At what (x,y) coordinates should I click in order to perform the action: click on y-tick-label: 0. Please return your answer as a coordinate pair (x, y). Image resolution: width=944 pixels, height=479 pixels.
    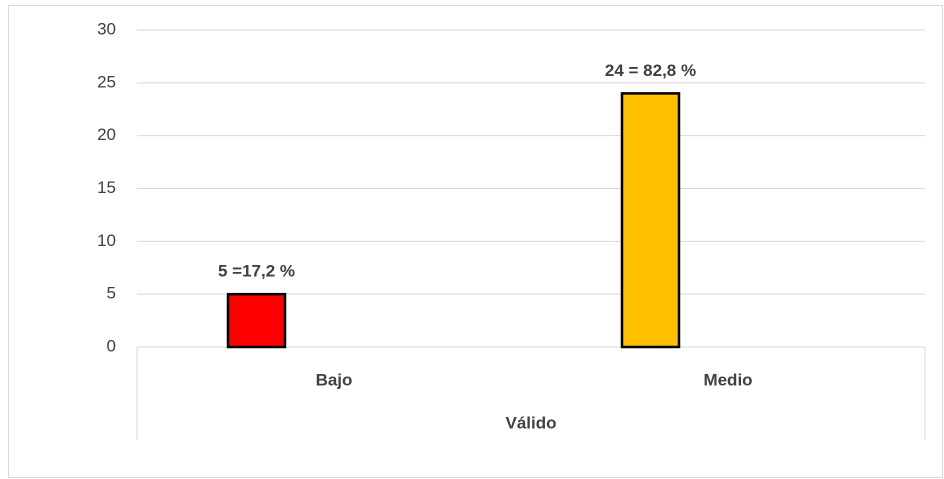
    Looking at the image, I should click on (111, 345).